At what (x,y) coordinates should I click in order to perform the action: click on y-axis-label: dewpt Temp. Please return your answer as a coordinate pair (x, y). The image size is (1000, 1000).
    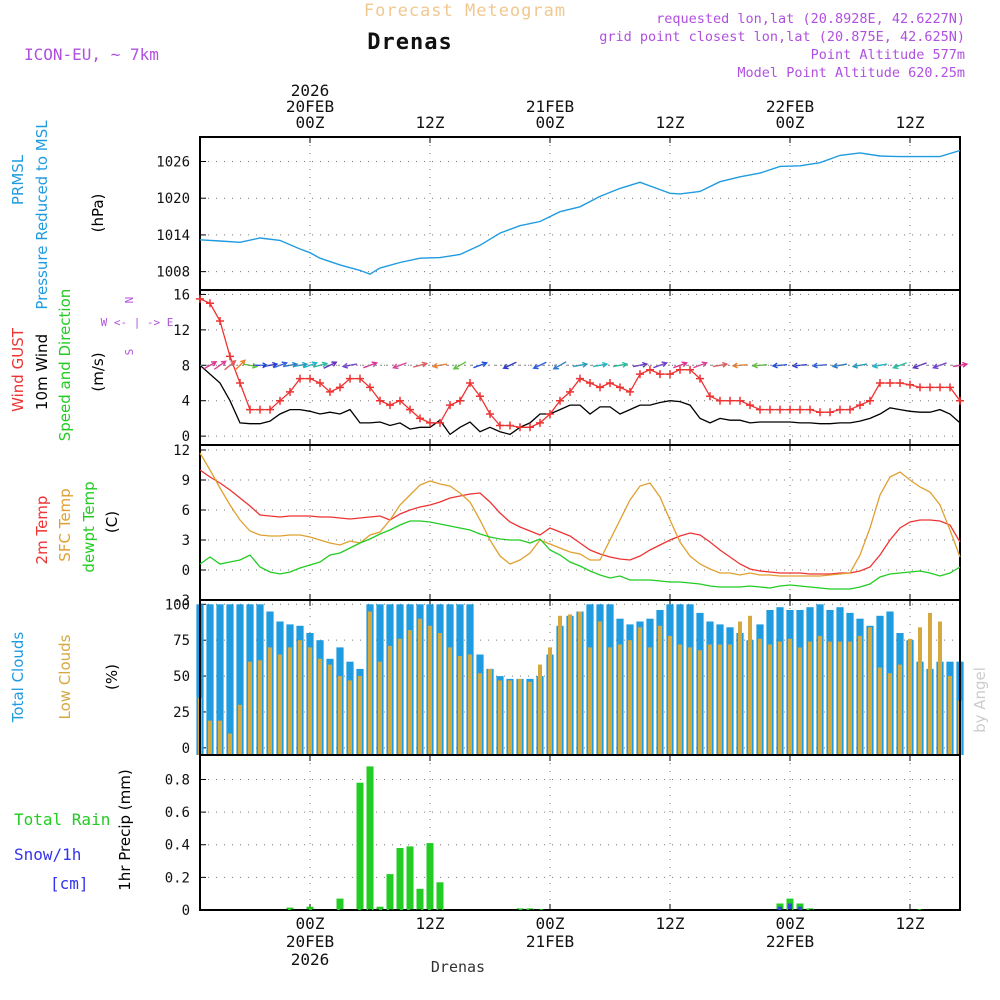
    Looking at the image, I should click on (89, 526).